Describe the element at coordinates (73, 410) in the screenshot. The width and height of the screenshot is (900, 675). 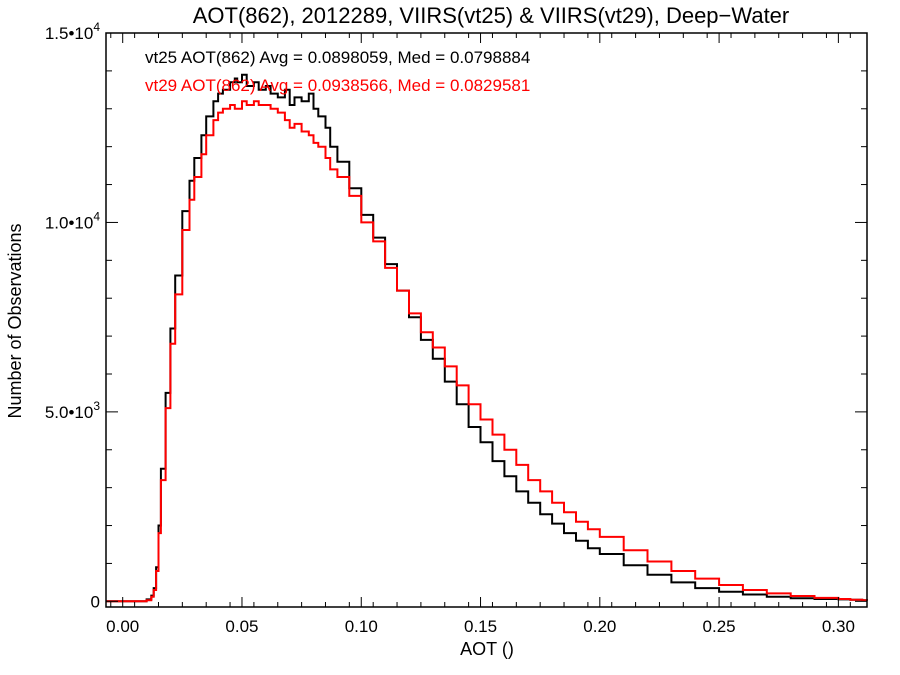
I see `y-tick-label: 5.0•103` at that location.